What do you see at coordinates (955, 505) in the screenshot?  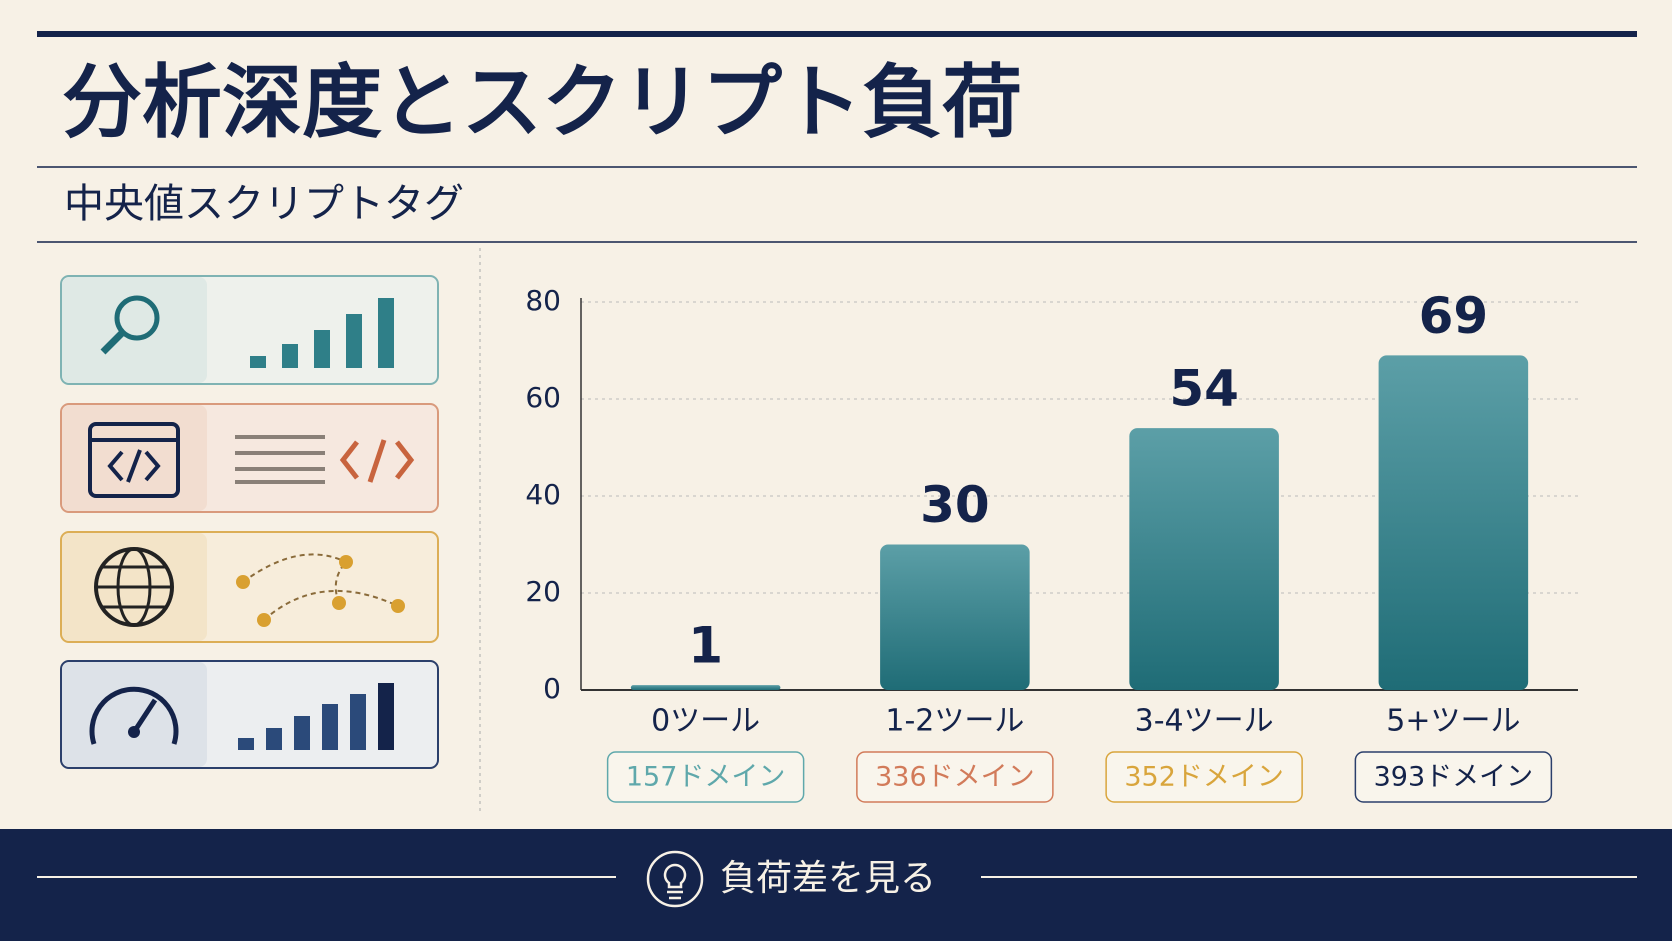 I see `value-label: 30` at bounding box center [955, 505].